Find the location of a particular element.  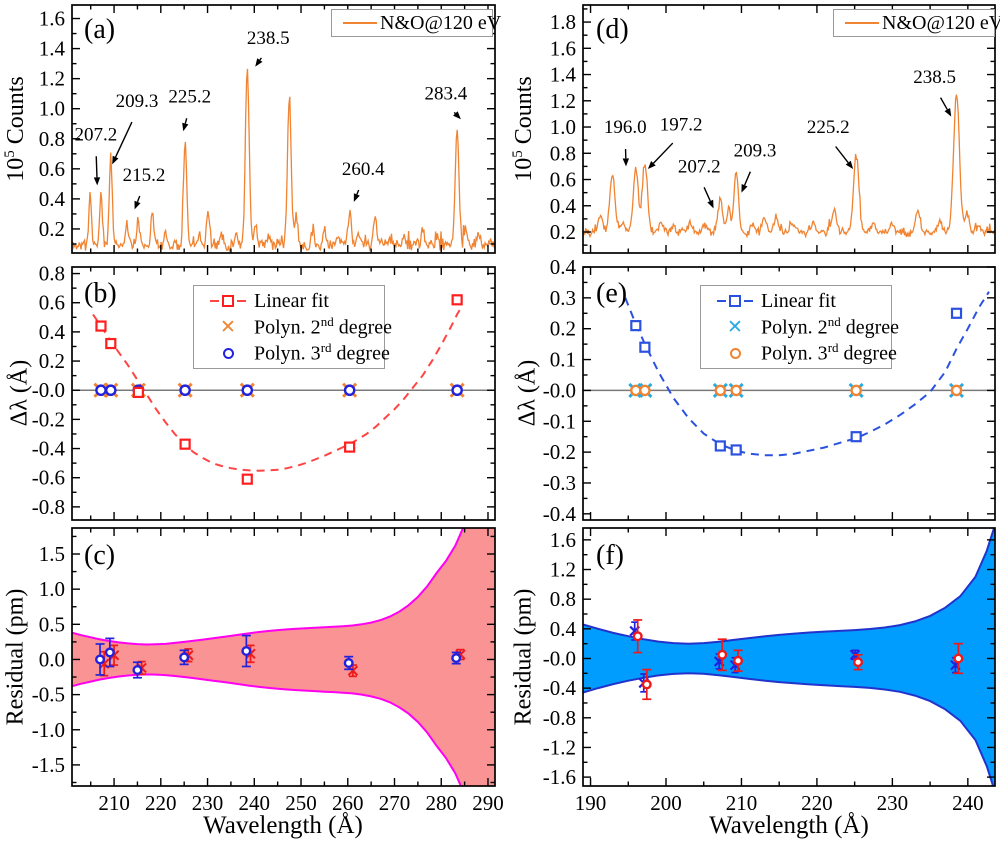

panel-e: -0.4 -0.3 -0.2 -0.1 -0.0 0.1 0.2 0.3 0.4 is located at coordinates (769, 390).